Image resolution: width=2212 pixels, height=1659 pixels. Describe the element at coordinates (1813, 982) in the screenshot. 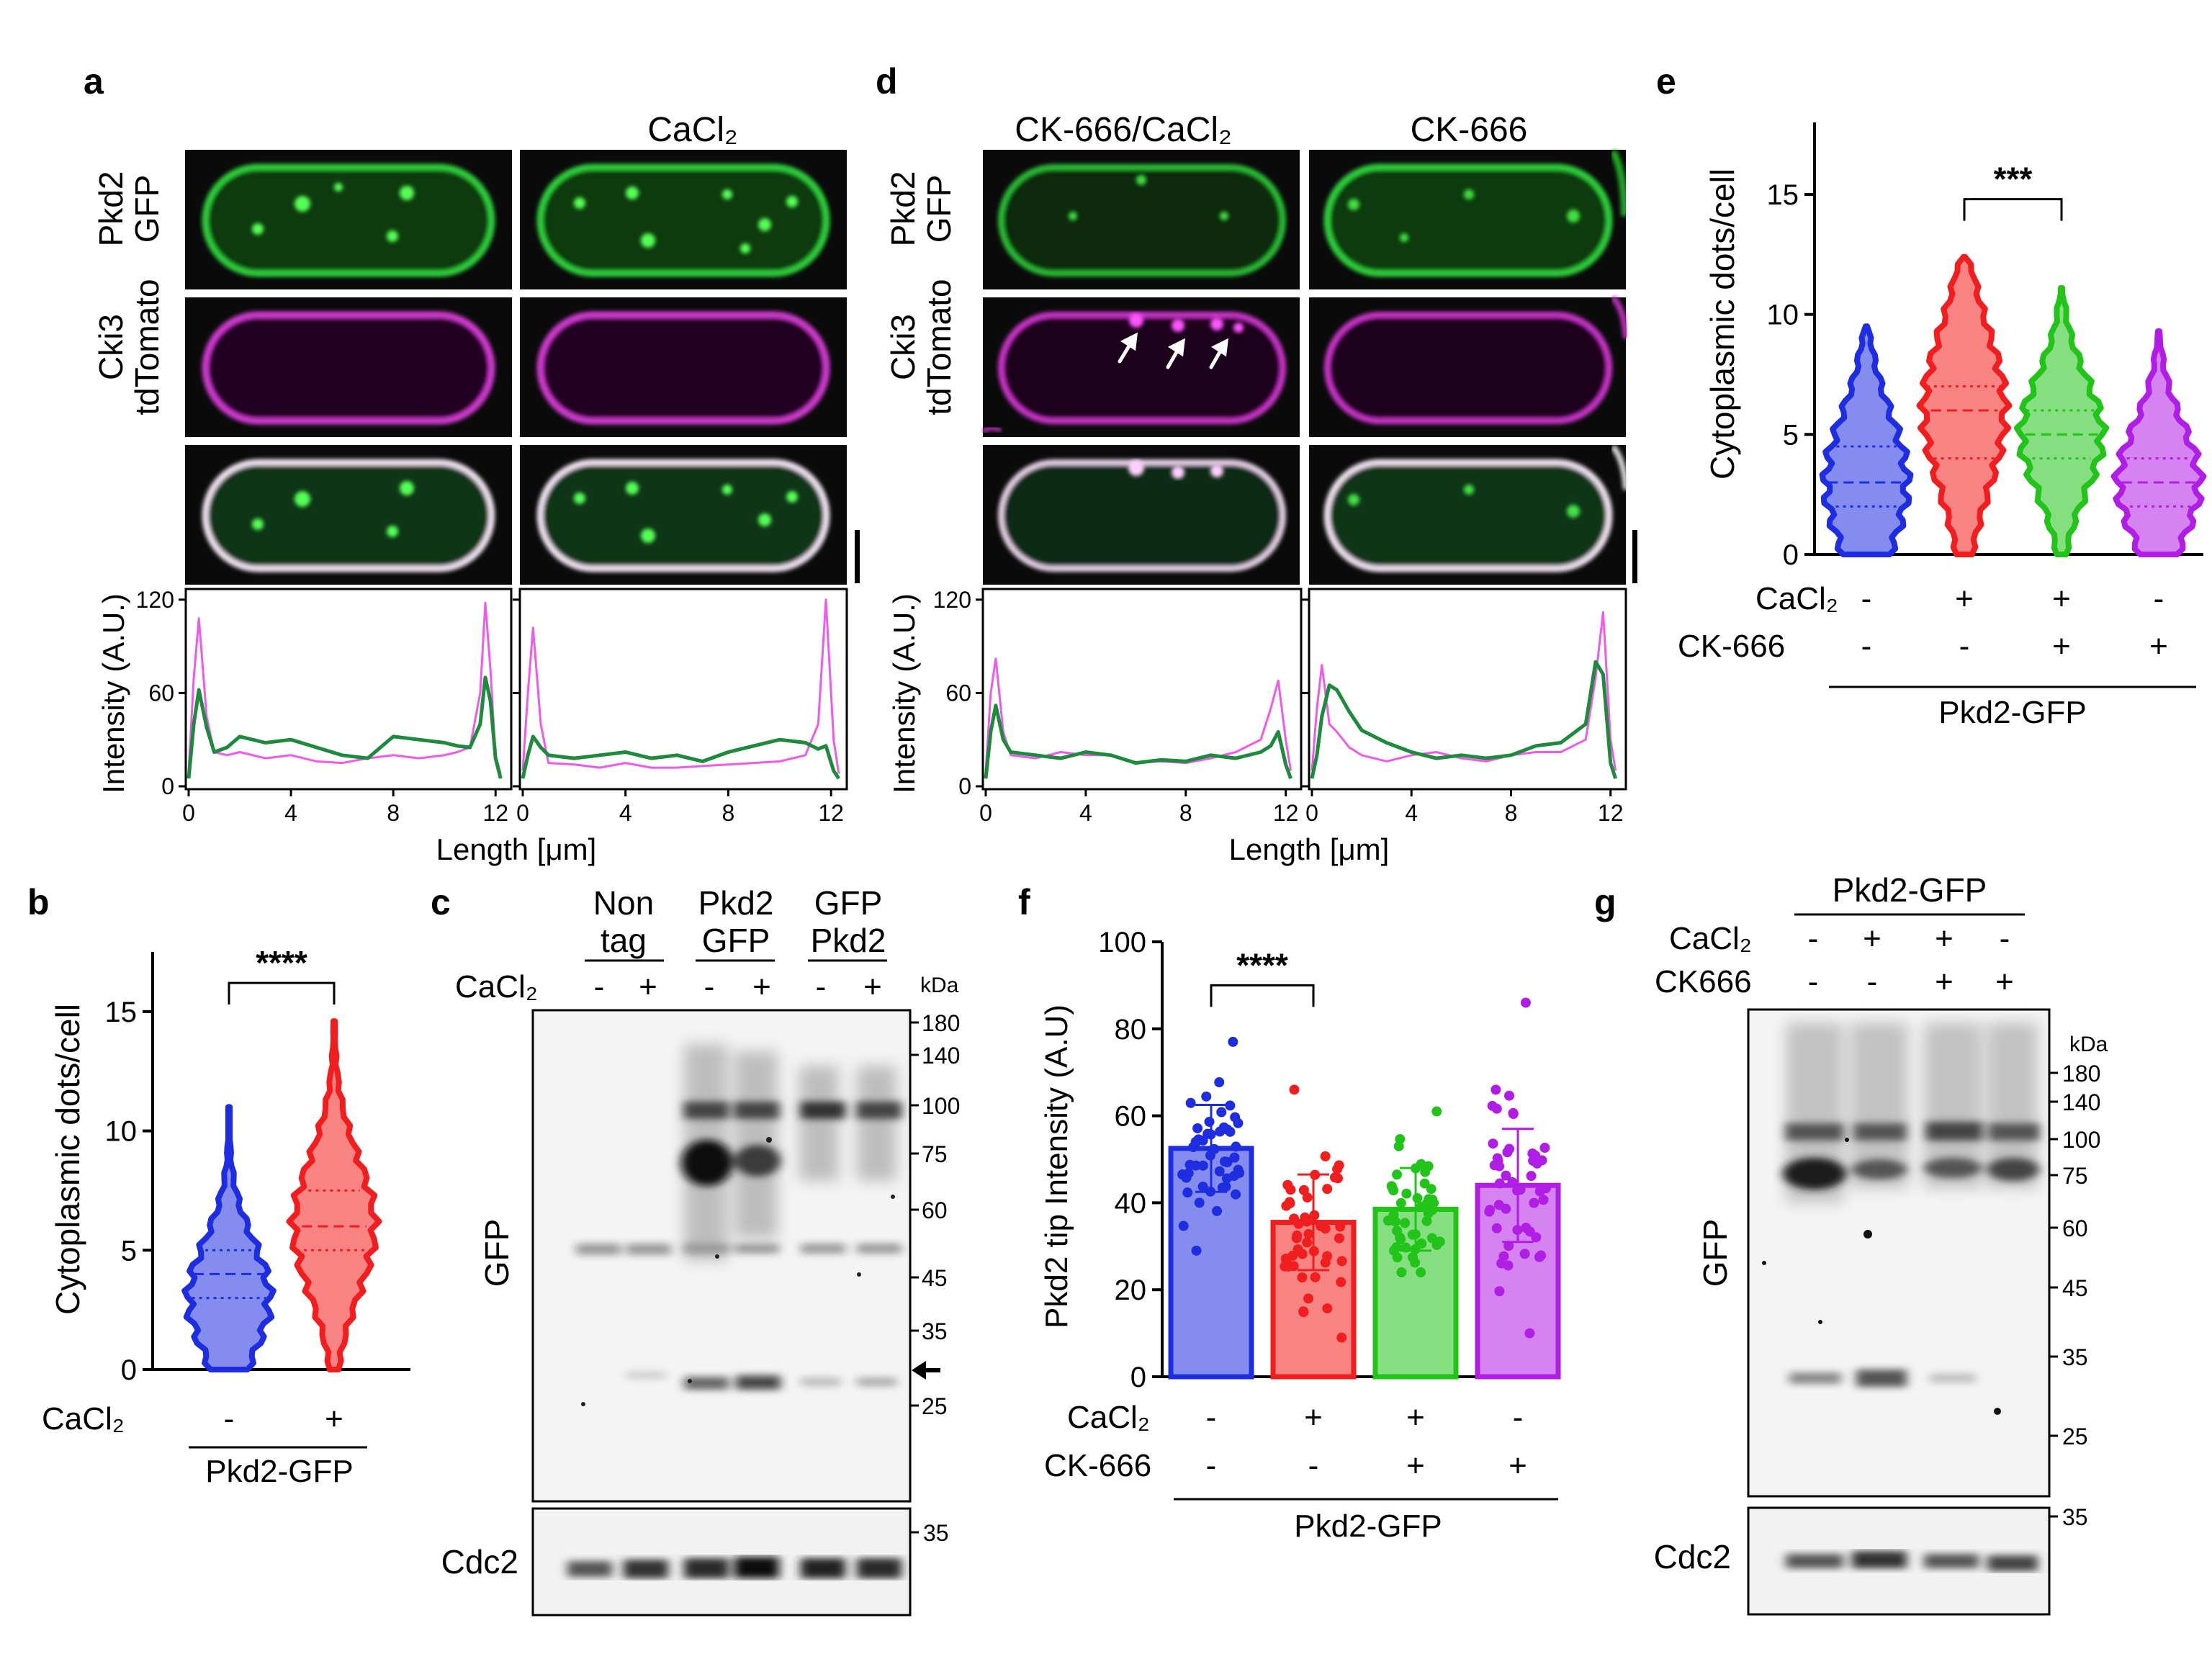

I see `panel-g-ck666-1: -` at that location.